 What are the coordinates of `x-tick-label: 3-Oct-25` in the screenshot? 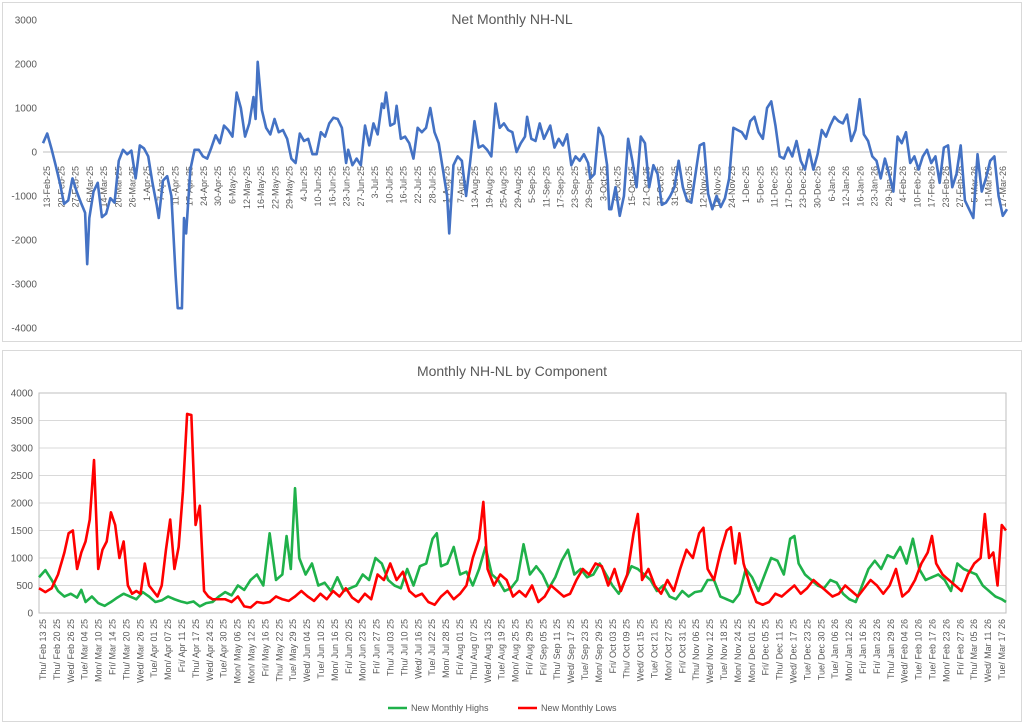 It's located at (603, 183).